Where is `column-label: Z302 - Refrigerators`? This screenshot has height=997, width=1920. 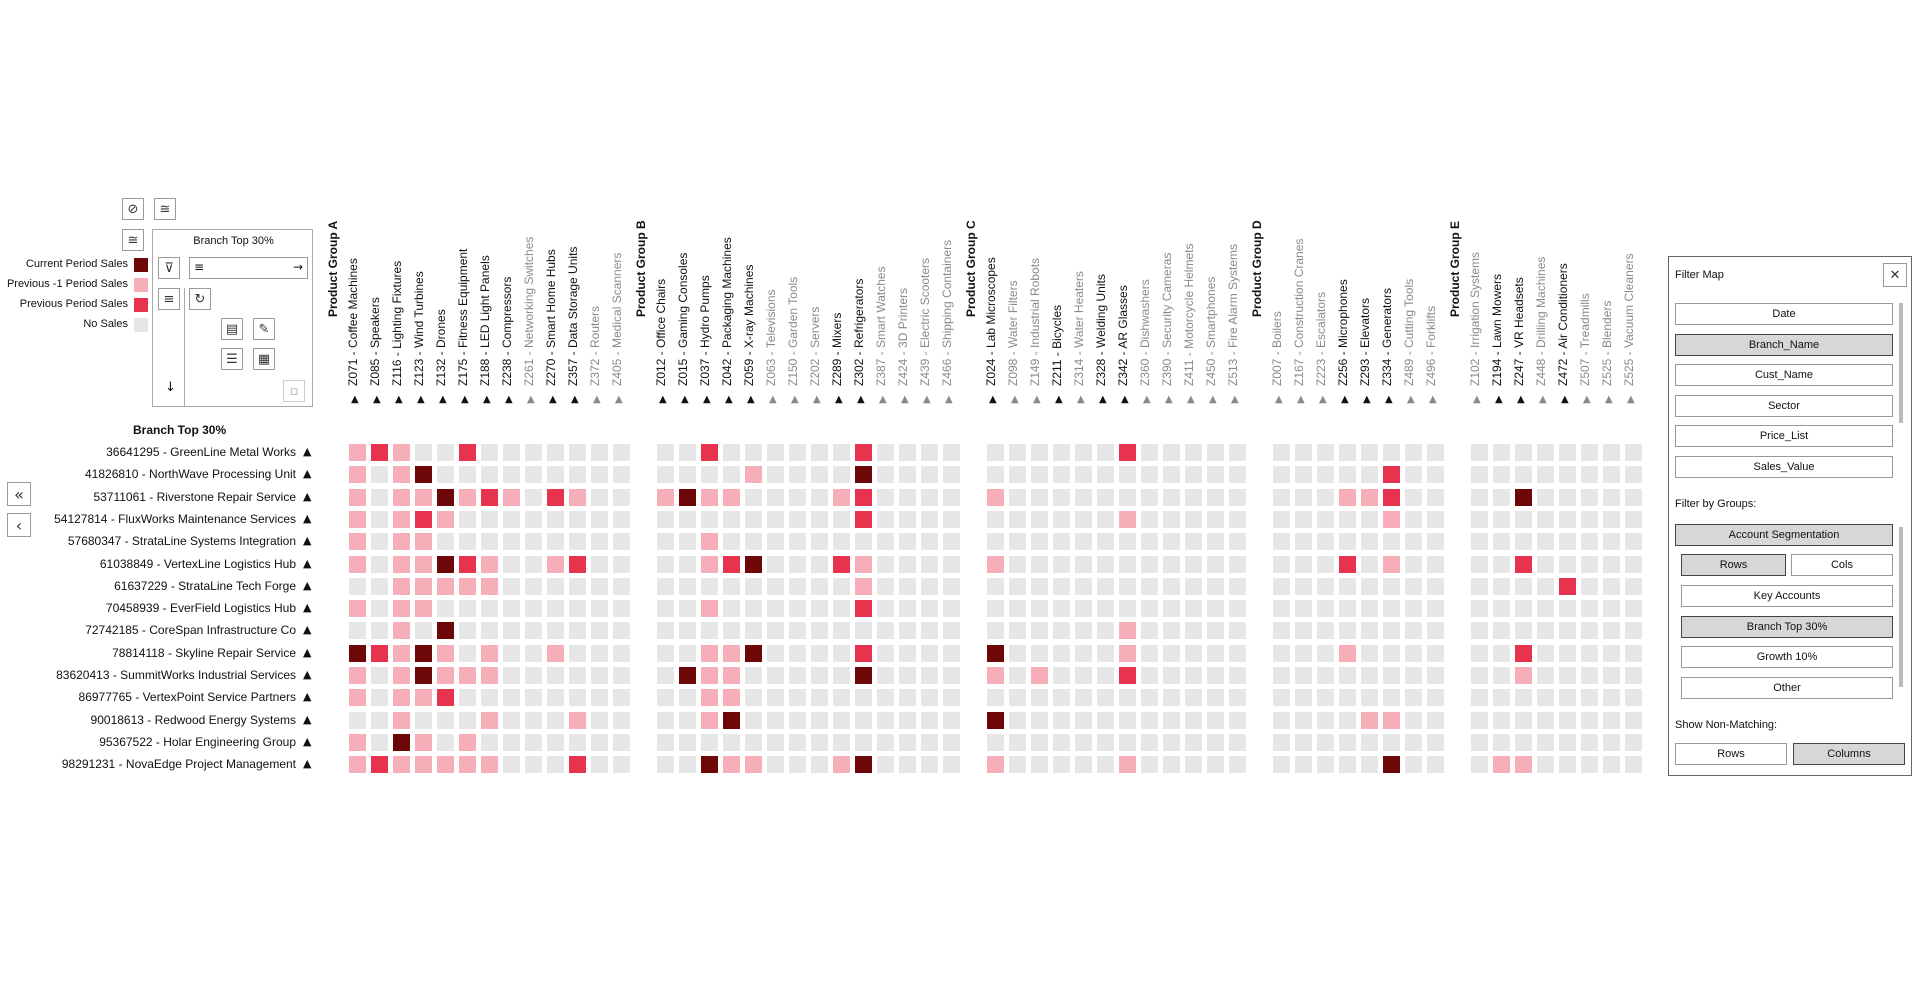 column-label: Z302 - Refrigerators is located at coordinates (859, 332).